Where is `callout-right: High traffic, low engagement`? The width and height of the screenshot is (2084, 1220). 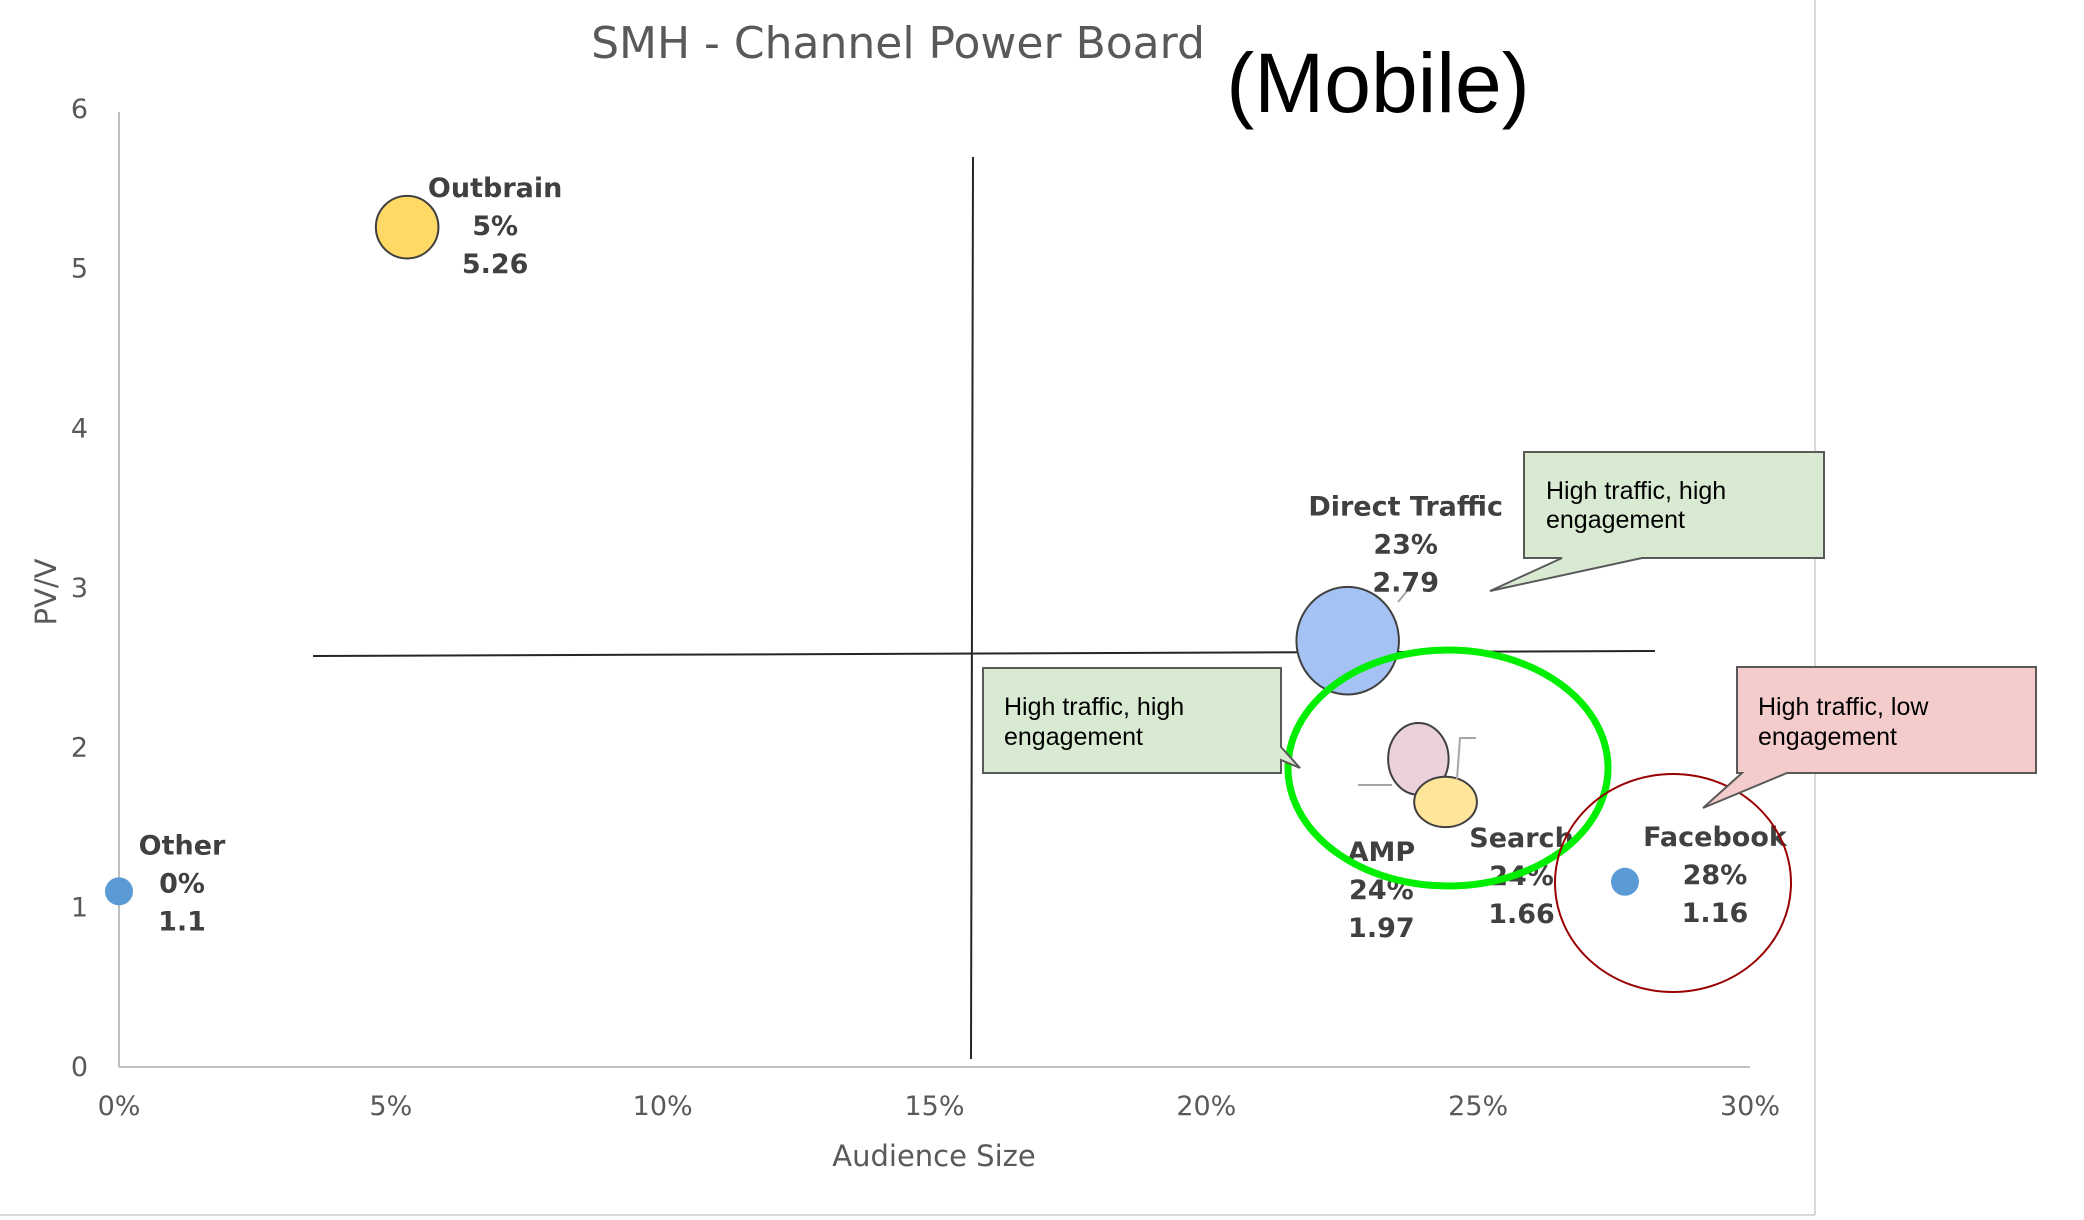
callout-right: High traffic, low engagement is located at coordinates (1869, 737).